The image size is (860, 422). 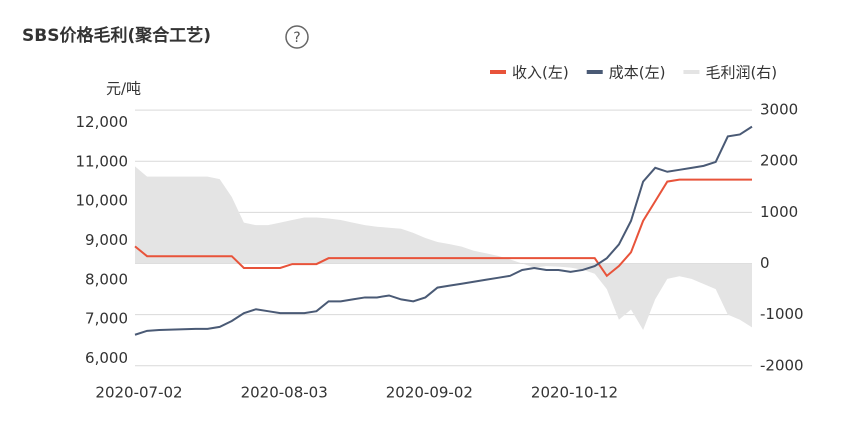 What do you see at coordinates (284, 393) in the screenshot?
I see `x-tick-label: 2020-08-03` at bounding box center [284, 393].